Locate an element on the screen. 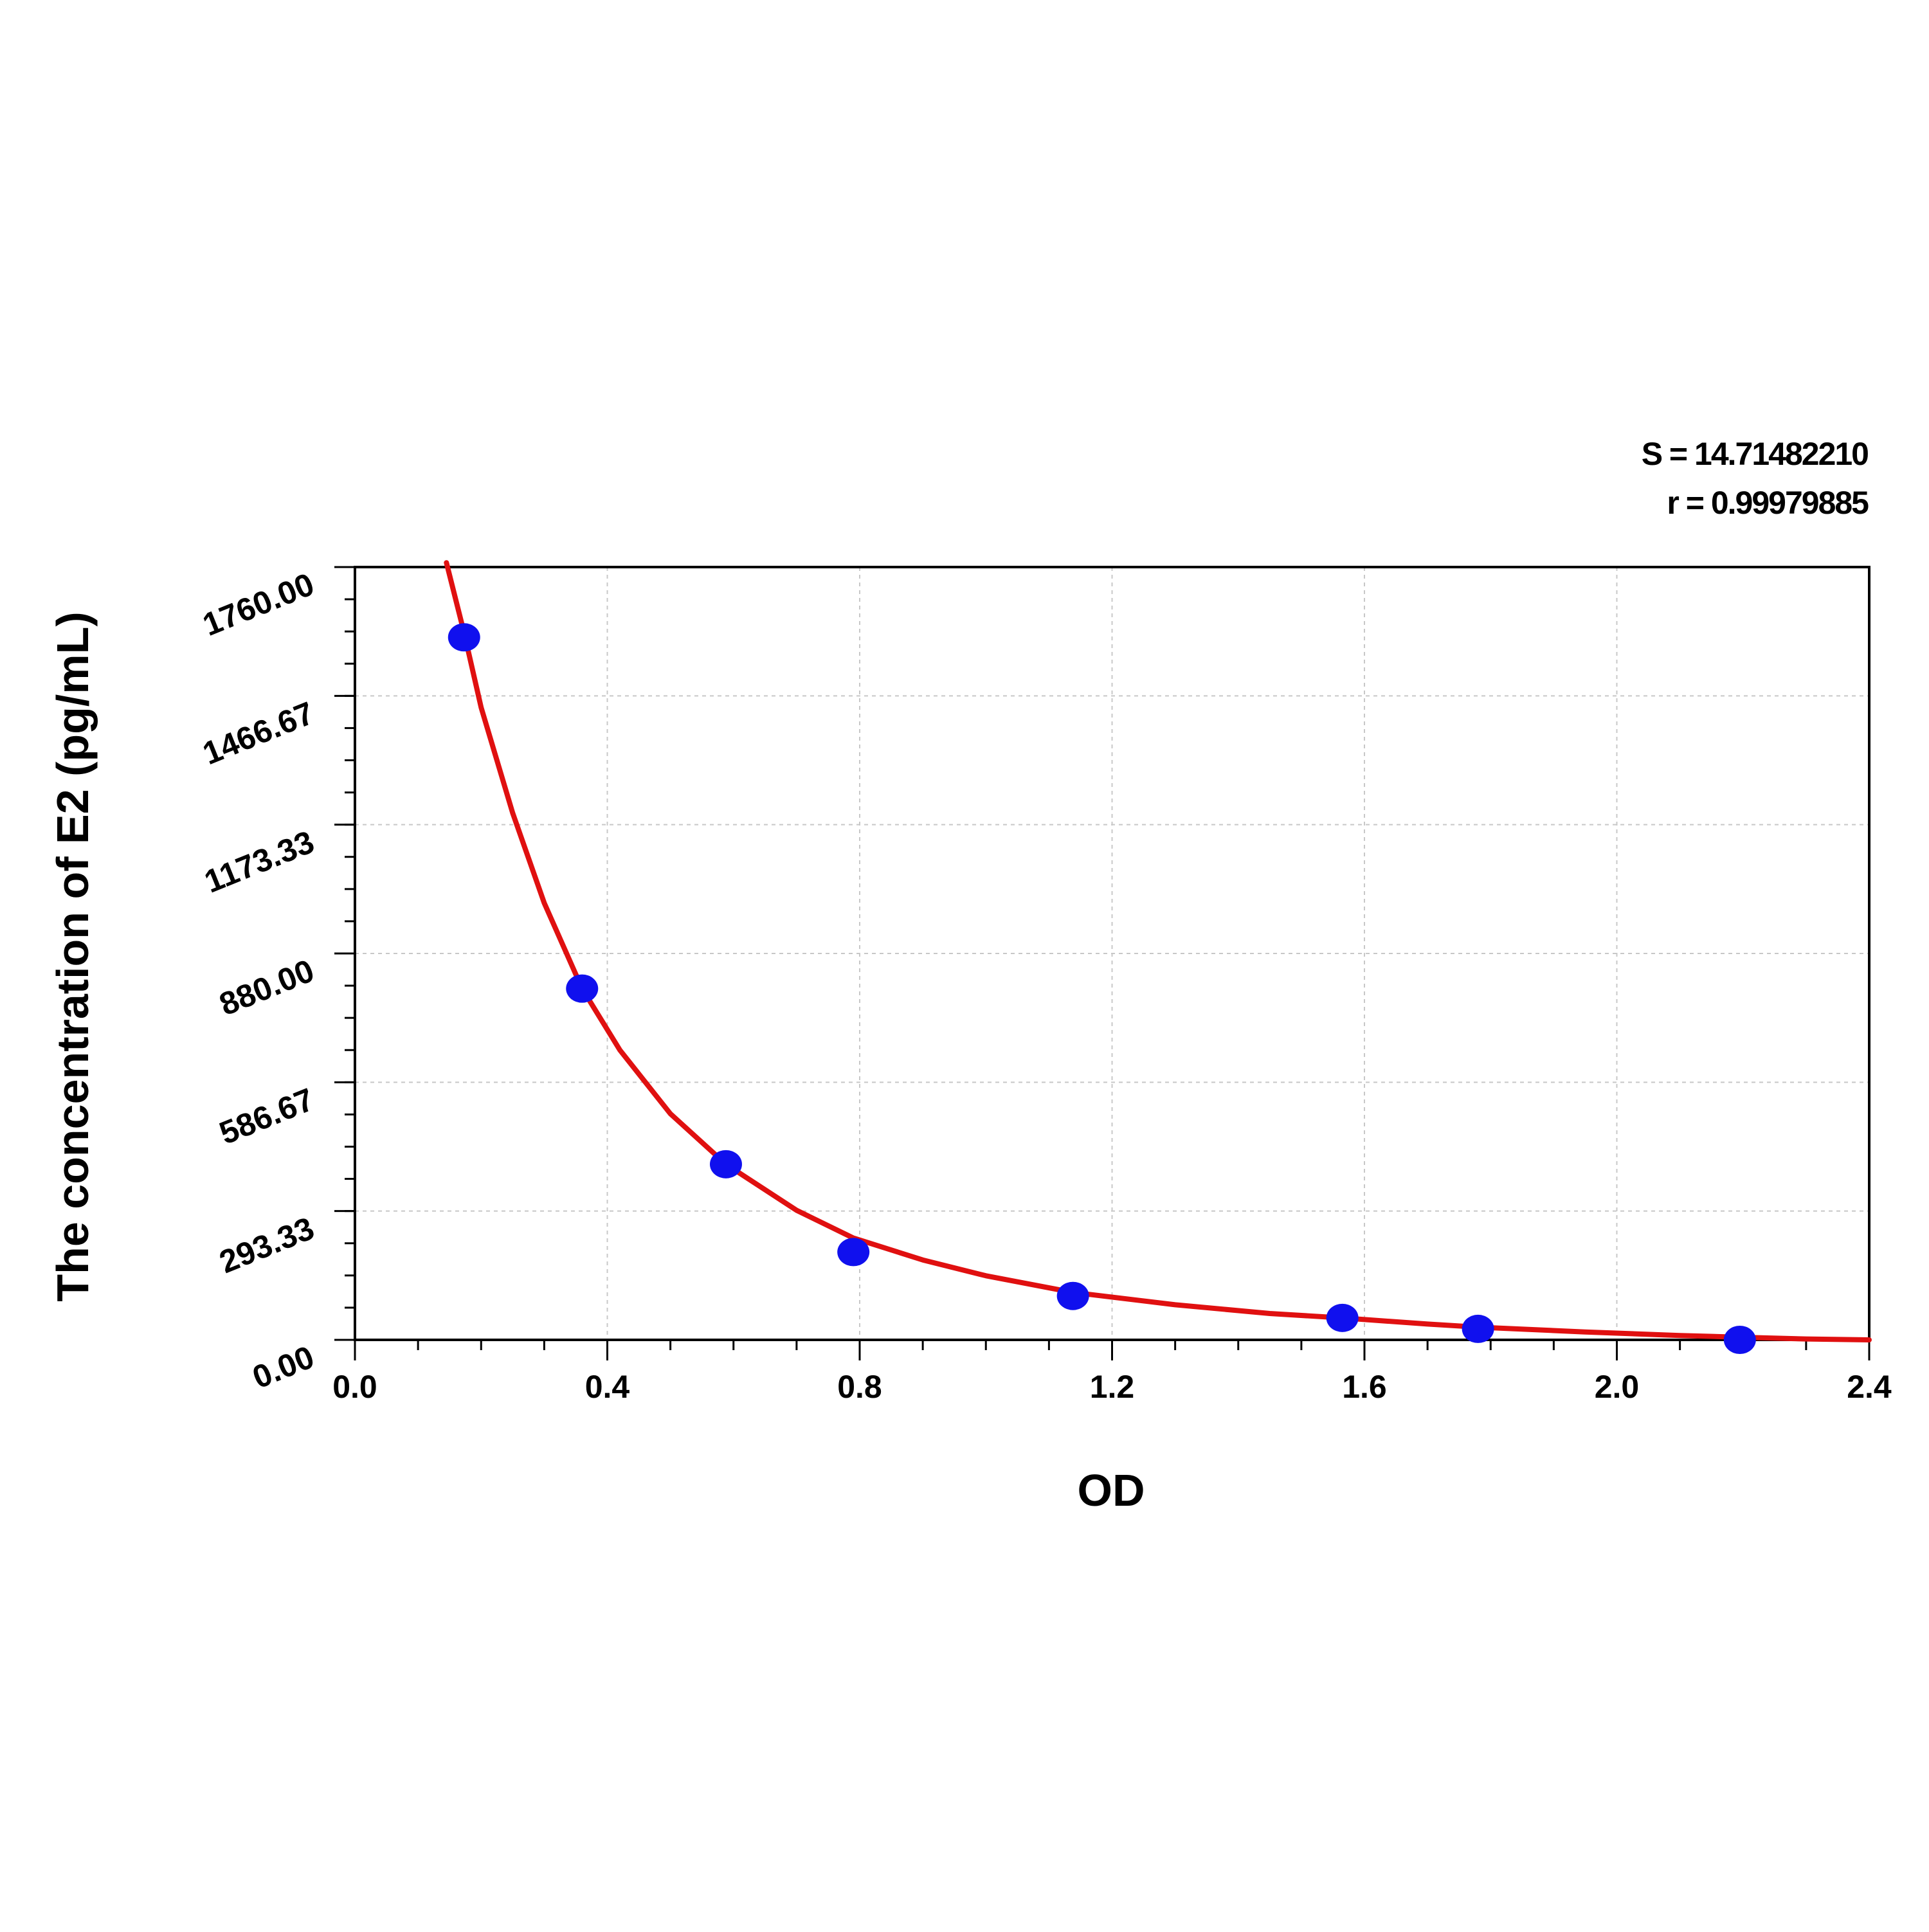 This screenshot has width=1929, height=1932. stat-s-value: S = 14.71482210 is located at coordinates (1755, 454).